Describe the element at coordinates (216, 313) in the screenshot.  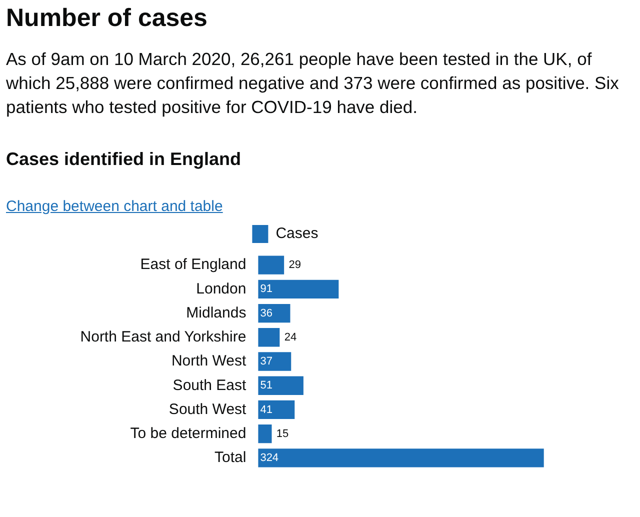
I see `y-tick-label: Midlands` at that location.